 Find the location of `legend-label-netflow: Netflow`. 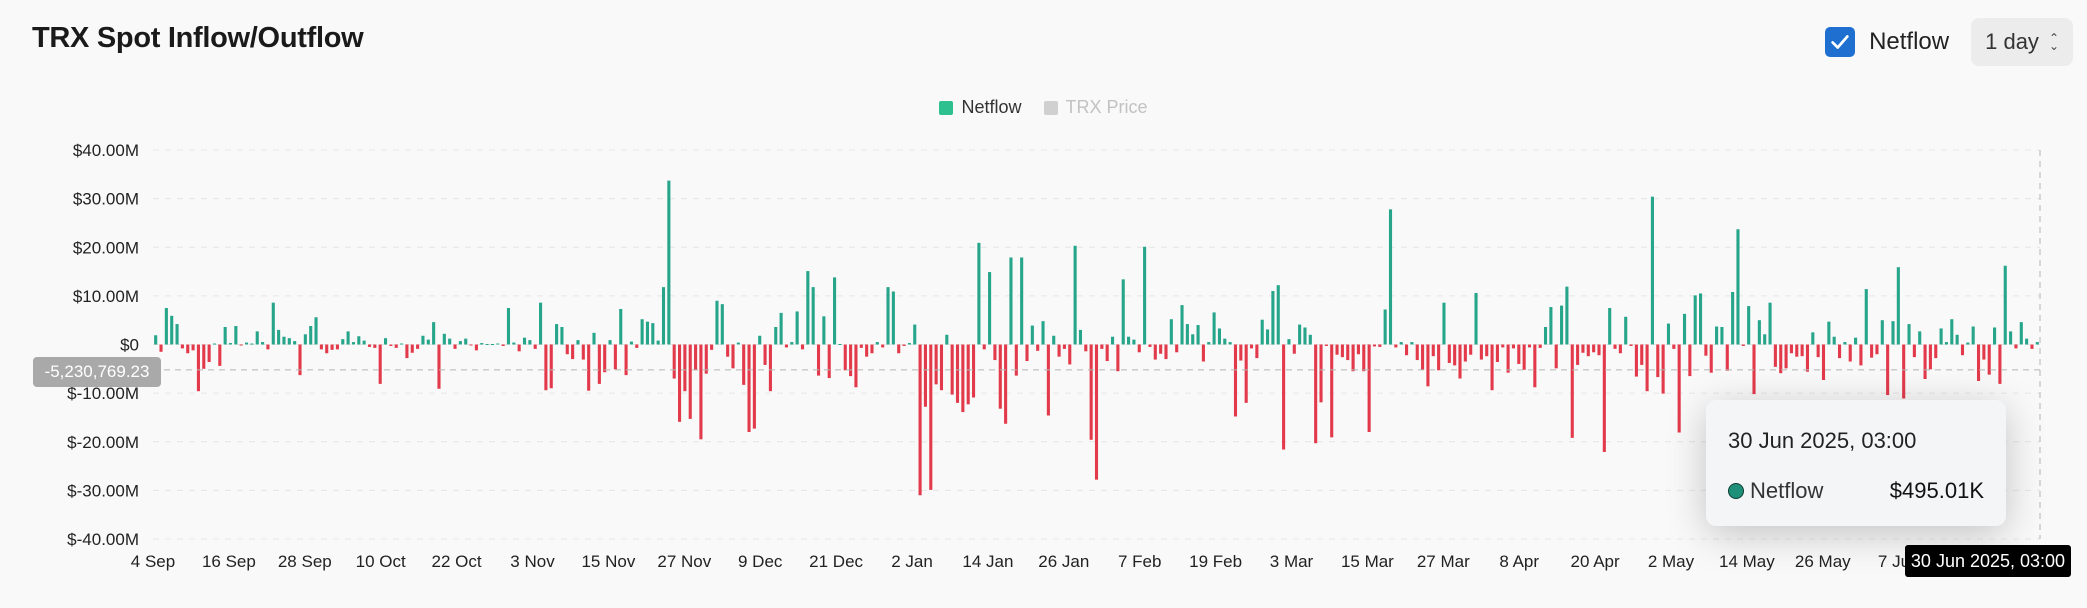

legend-label-netflow: Netflow is located at coordinates (991, 107).